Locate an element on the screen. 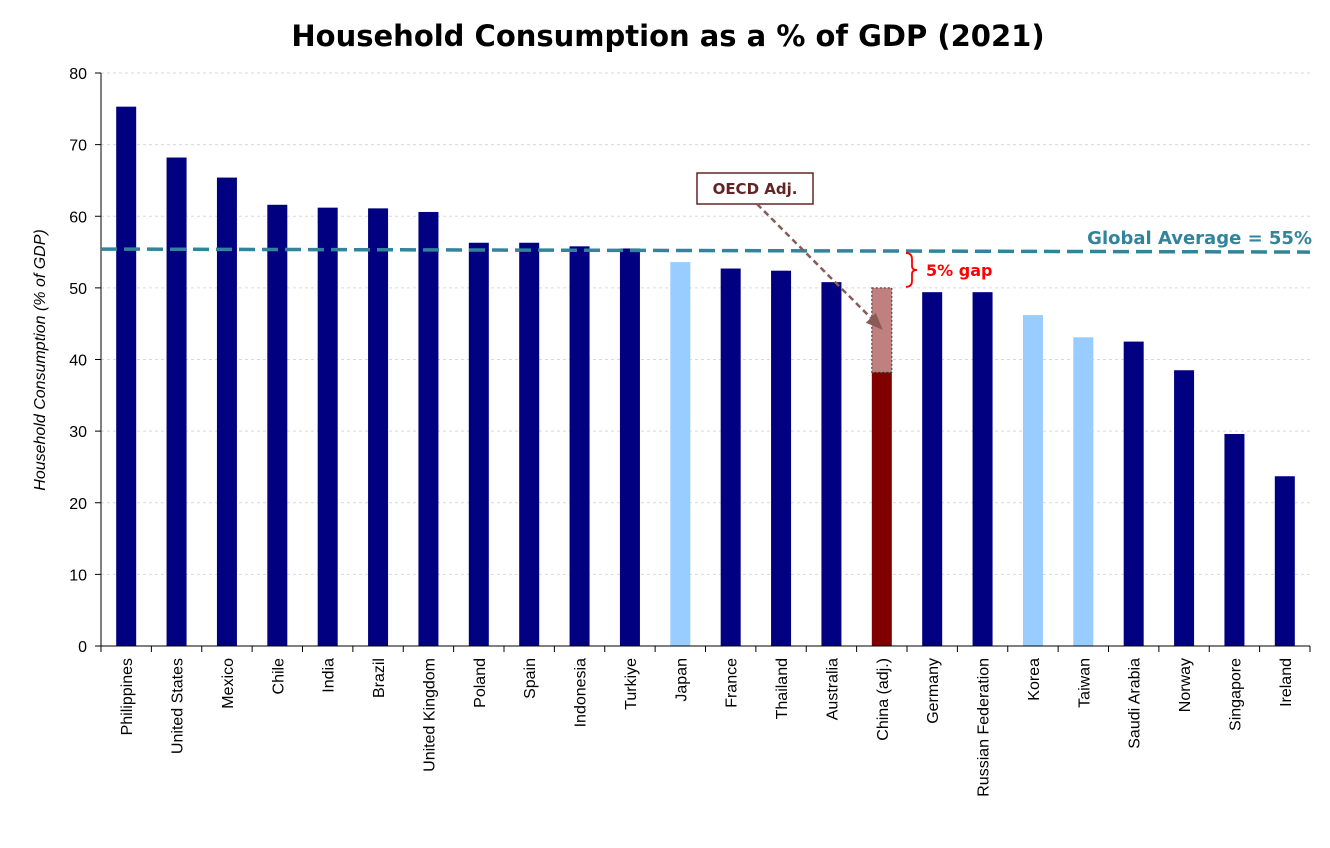 The width and height of the screenshot is (1330, 848). x-tick-label: Brazil is located at coordinates (379, 678).